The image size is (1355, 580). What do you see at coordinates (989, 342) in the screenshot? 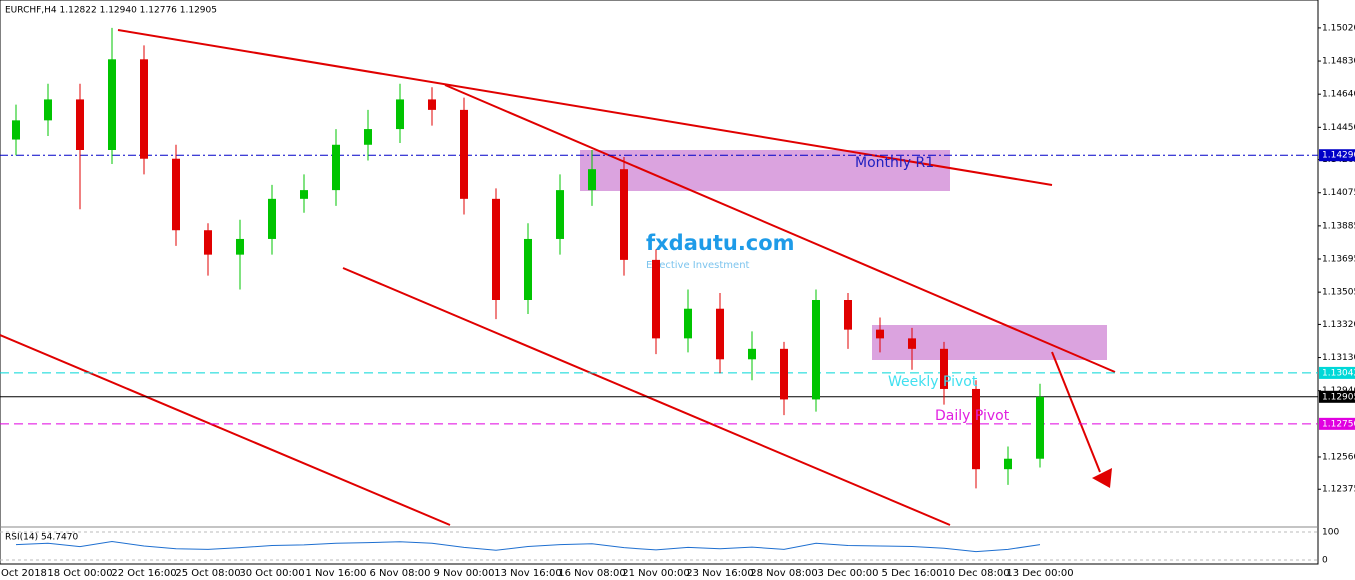
I see `resistance-zone` at bounding box center [989, 342].